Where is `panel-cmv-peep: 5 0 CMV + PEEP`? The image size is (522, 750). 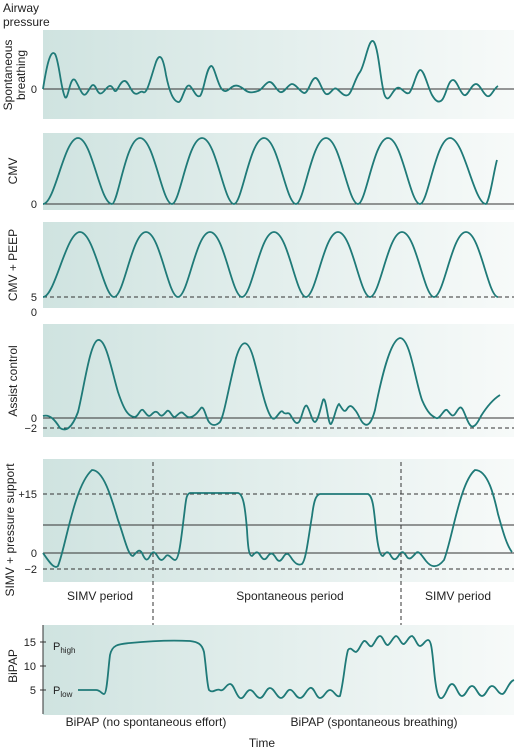 panel-cmv-peep: 5 0 CMV + PEEP is located at coordinates (260, 270).